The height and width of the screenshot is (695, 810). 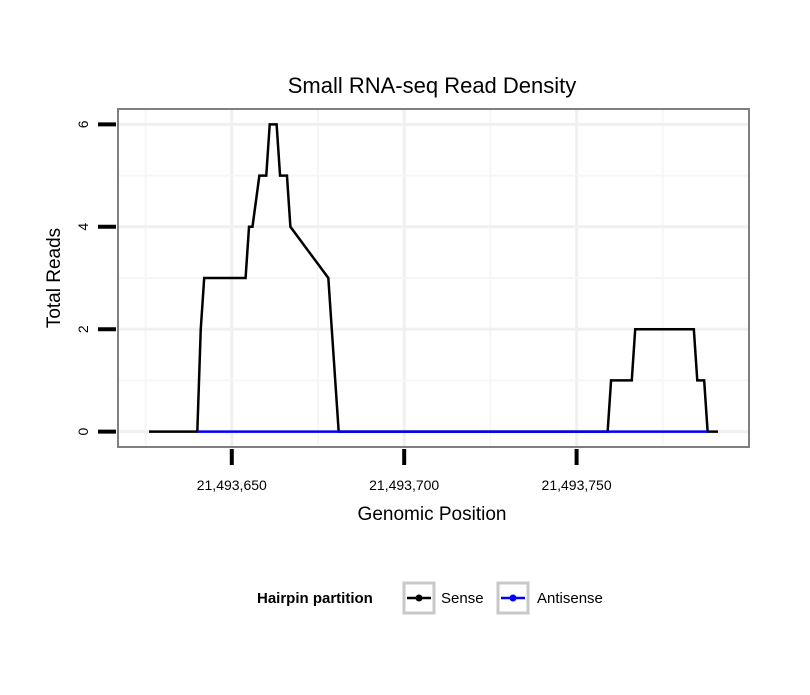 What do you see at coordinates (462, 598) in the screenshot?
I see `legend-label-sense: Sense` at bounding box center [462, 598].